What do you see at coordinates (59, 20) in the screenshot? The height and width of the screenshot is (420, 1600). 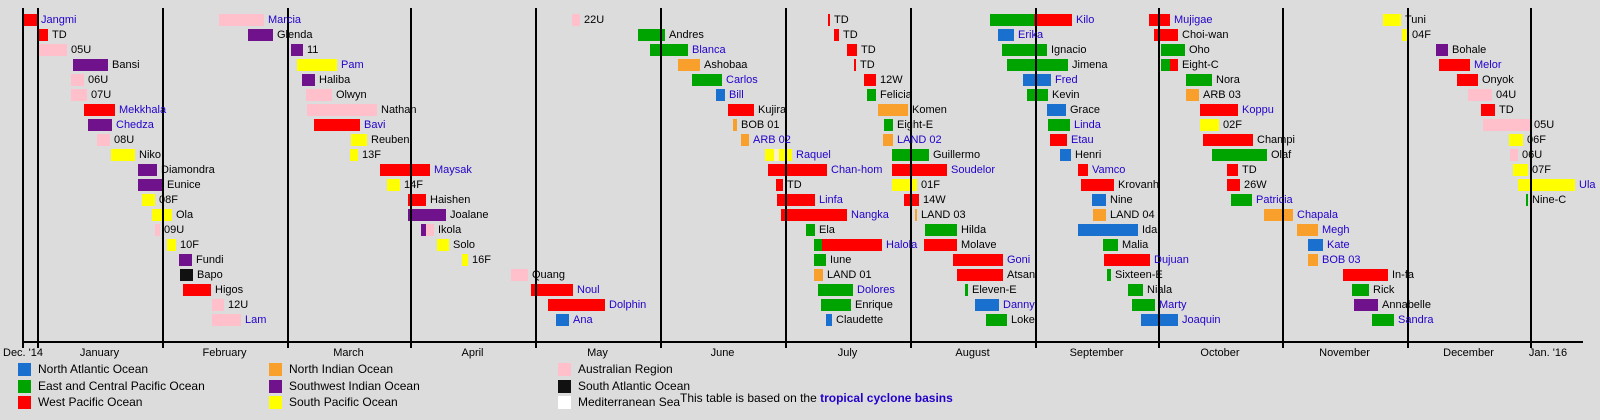 I see `storm-label: Jangmi` at bounding box center [59, 20].